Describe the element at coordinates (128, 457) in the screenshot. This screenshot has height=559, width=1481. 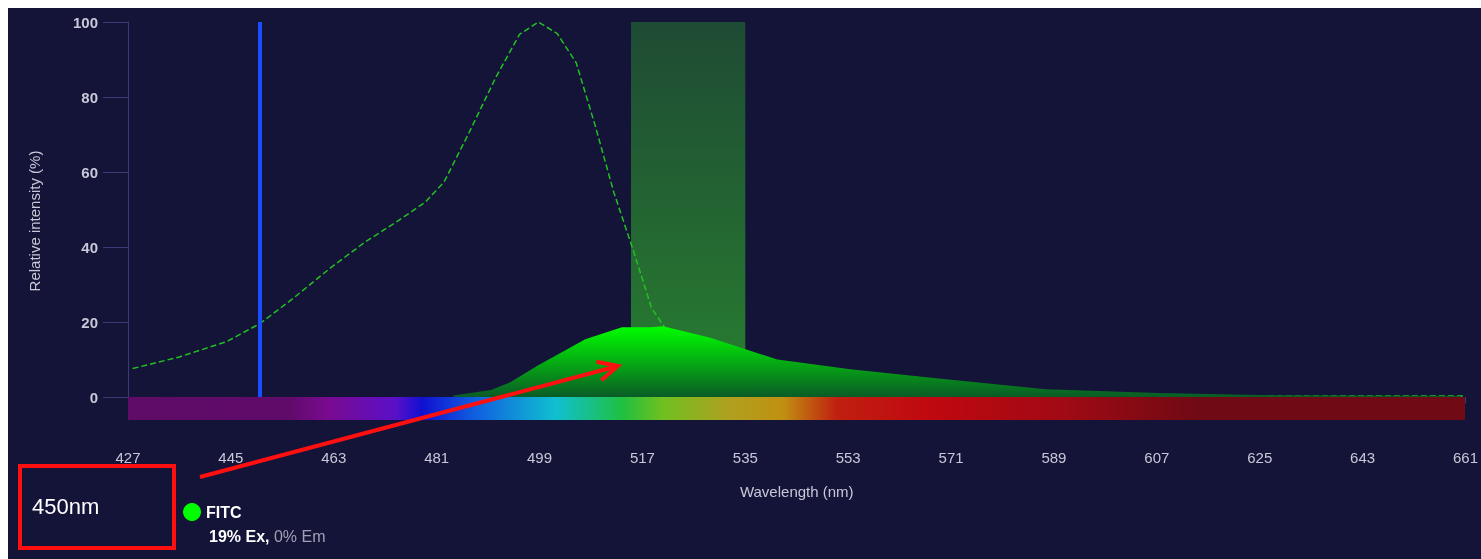
I see `x-tick-label: 427` at that location.